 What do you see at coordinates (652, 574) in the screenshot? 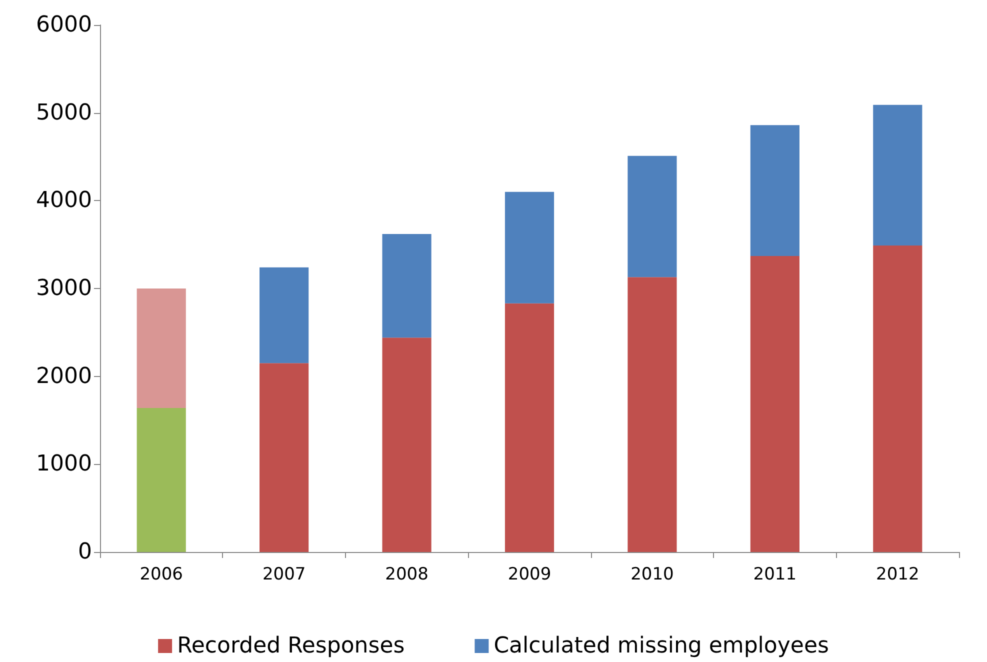
I see `x-tick-label: 2010` at bounding box center [652, 574].